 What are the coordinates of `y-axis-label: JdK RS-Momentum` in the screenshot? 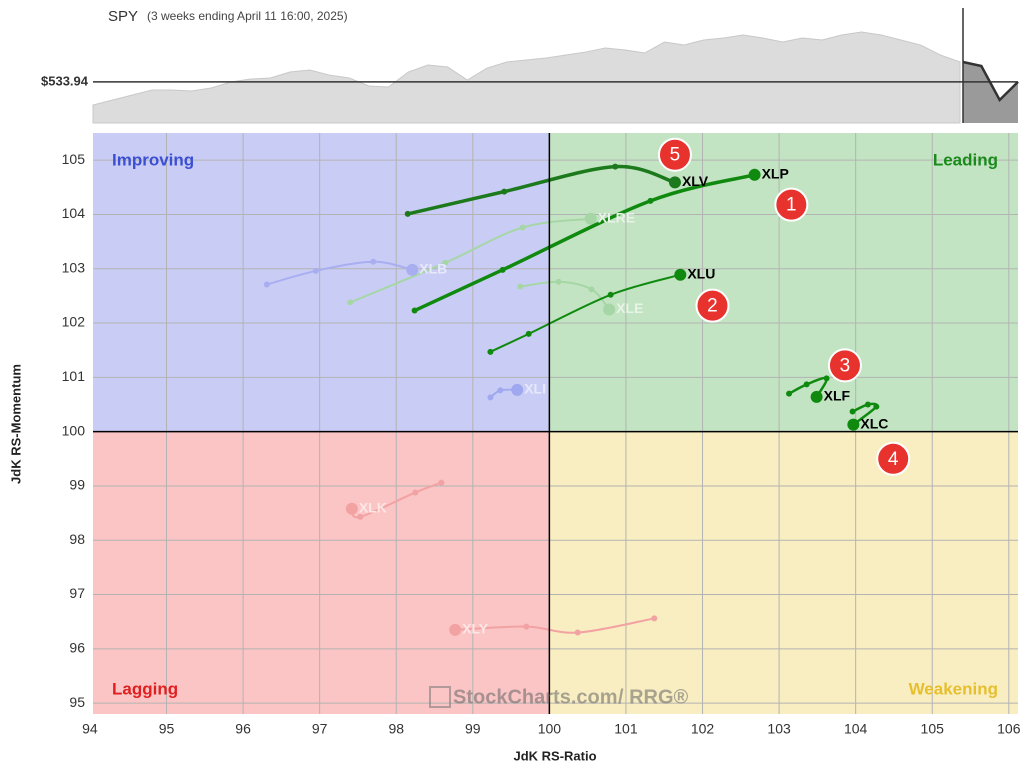 It's located at (15, 424).